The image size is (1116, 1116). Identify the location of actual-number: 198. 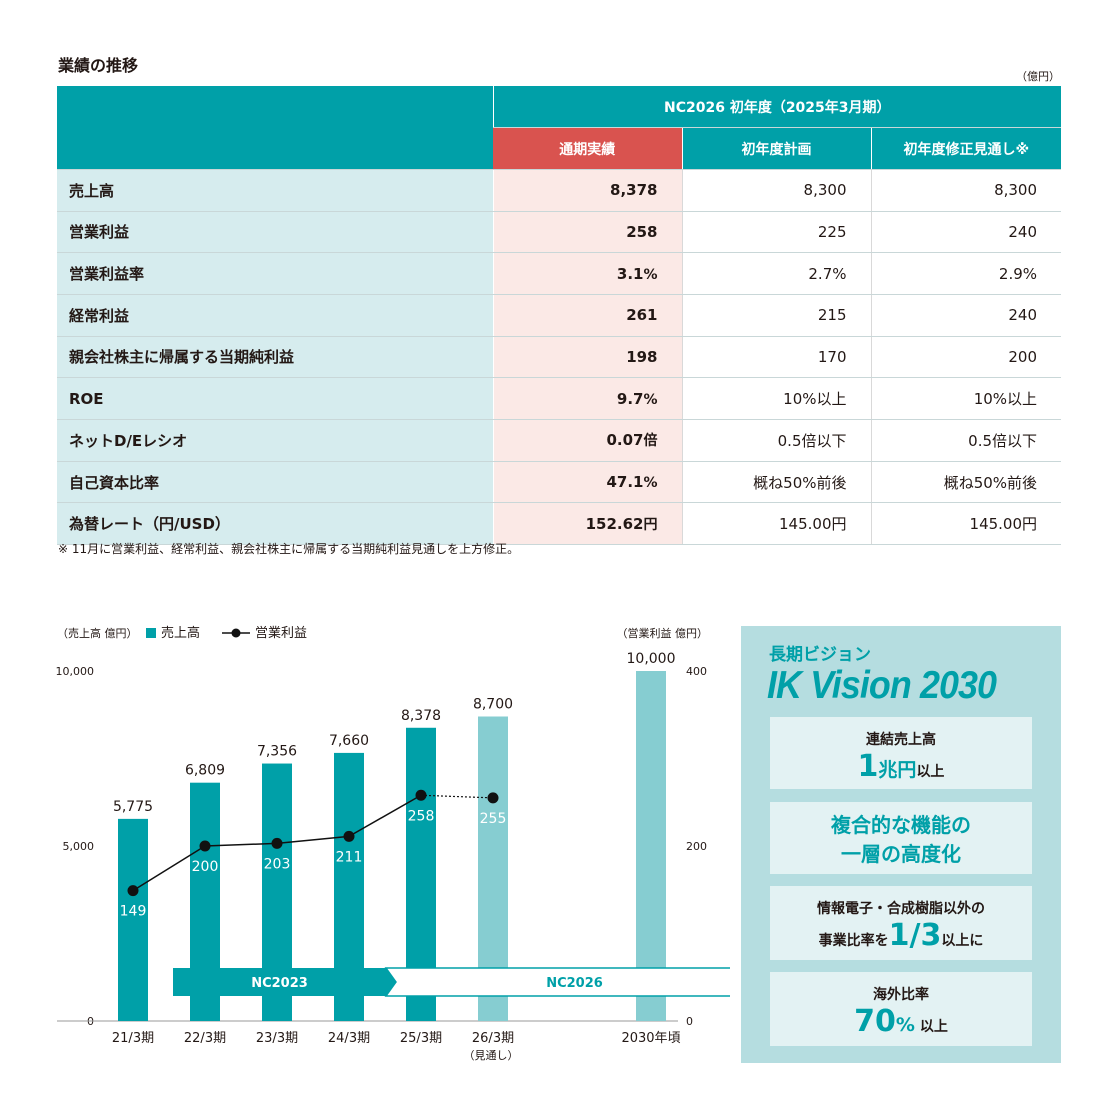
(642, 356).